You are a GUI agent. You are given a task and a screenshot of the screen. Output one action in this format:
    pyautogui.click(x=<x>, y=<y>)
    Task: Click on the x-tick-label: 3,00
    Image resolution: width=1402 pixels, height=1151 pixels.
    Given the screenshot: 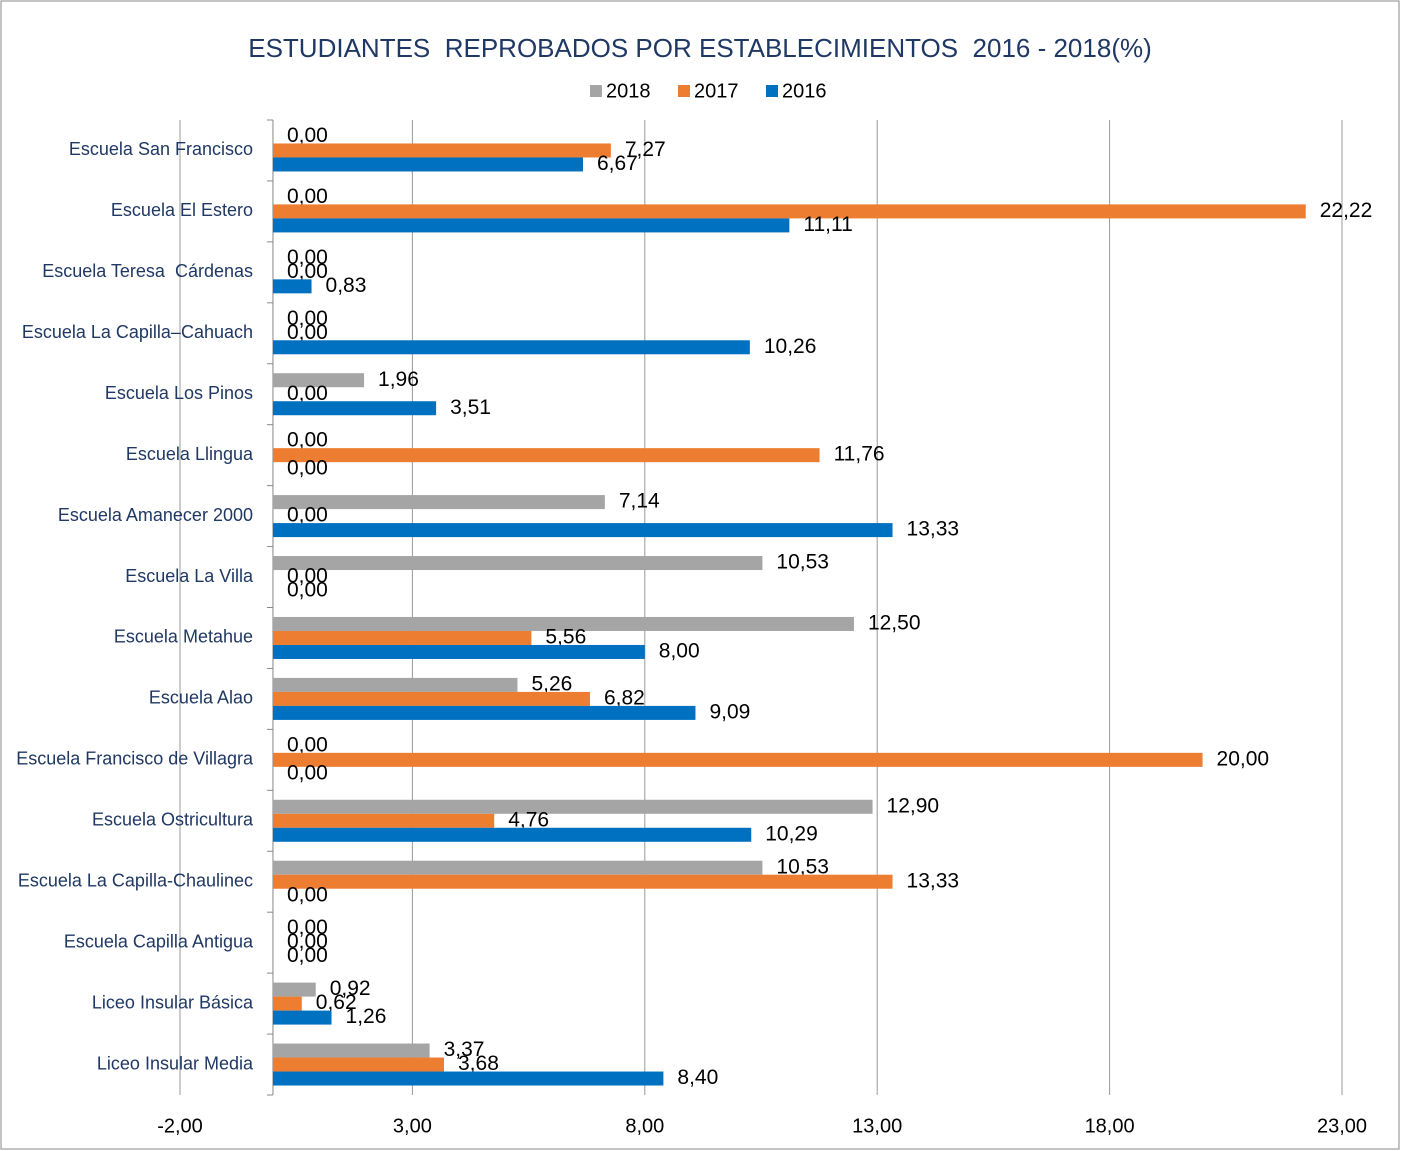 What is the action you would take?
    pyautogui.click(x=412, y=1126)
    